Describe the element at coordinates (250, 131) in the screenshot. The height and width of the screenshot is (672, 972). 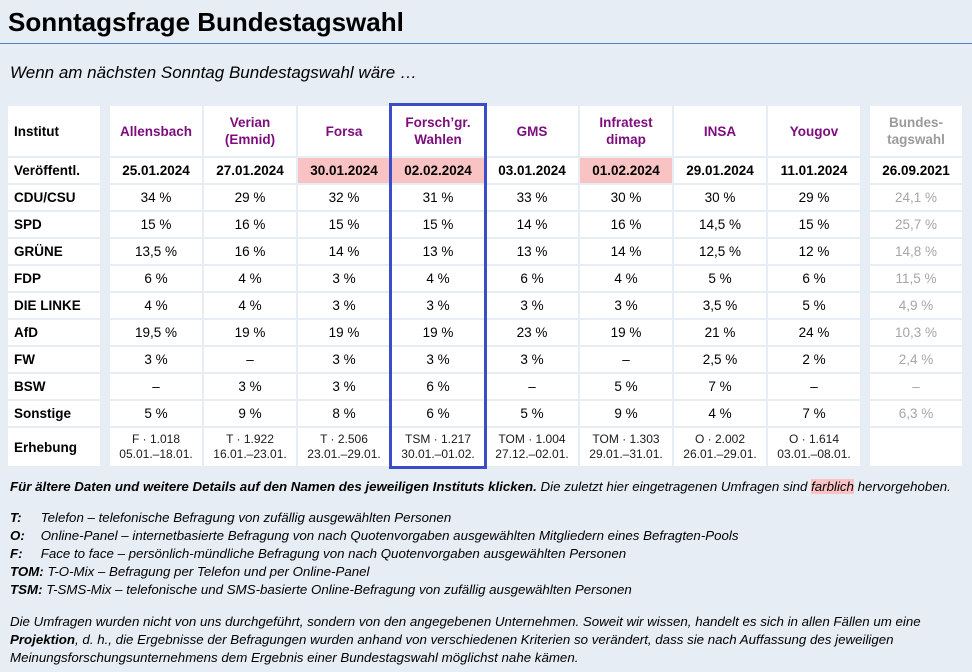
I see `institute-header-verian-emnid: Verian (Emnid)` at that location.